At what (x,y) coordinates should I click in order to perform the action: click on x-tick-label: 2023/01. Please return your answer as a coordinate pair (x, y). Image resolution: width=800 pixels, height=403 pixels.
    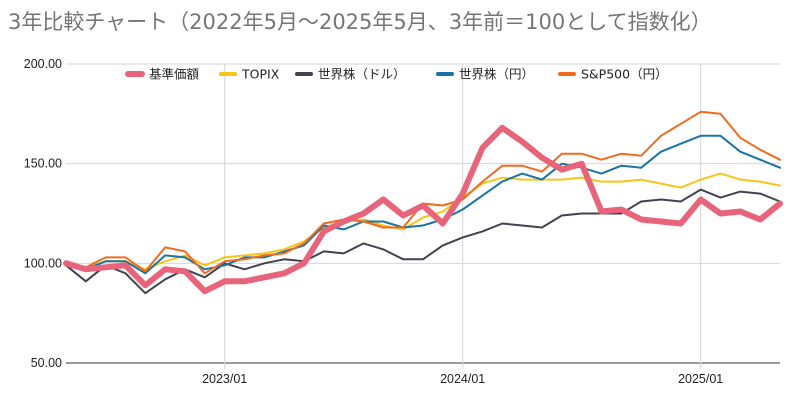
    Looking at the image, I should click on (224, 379).